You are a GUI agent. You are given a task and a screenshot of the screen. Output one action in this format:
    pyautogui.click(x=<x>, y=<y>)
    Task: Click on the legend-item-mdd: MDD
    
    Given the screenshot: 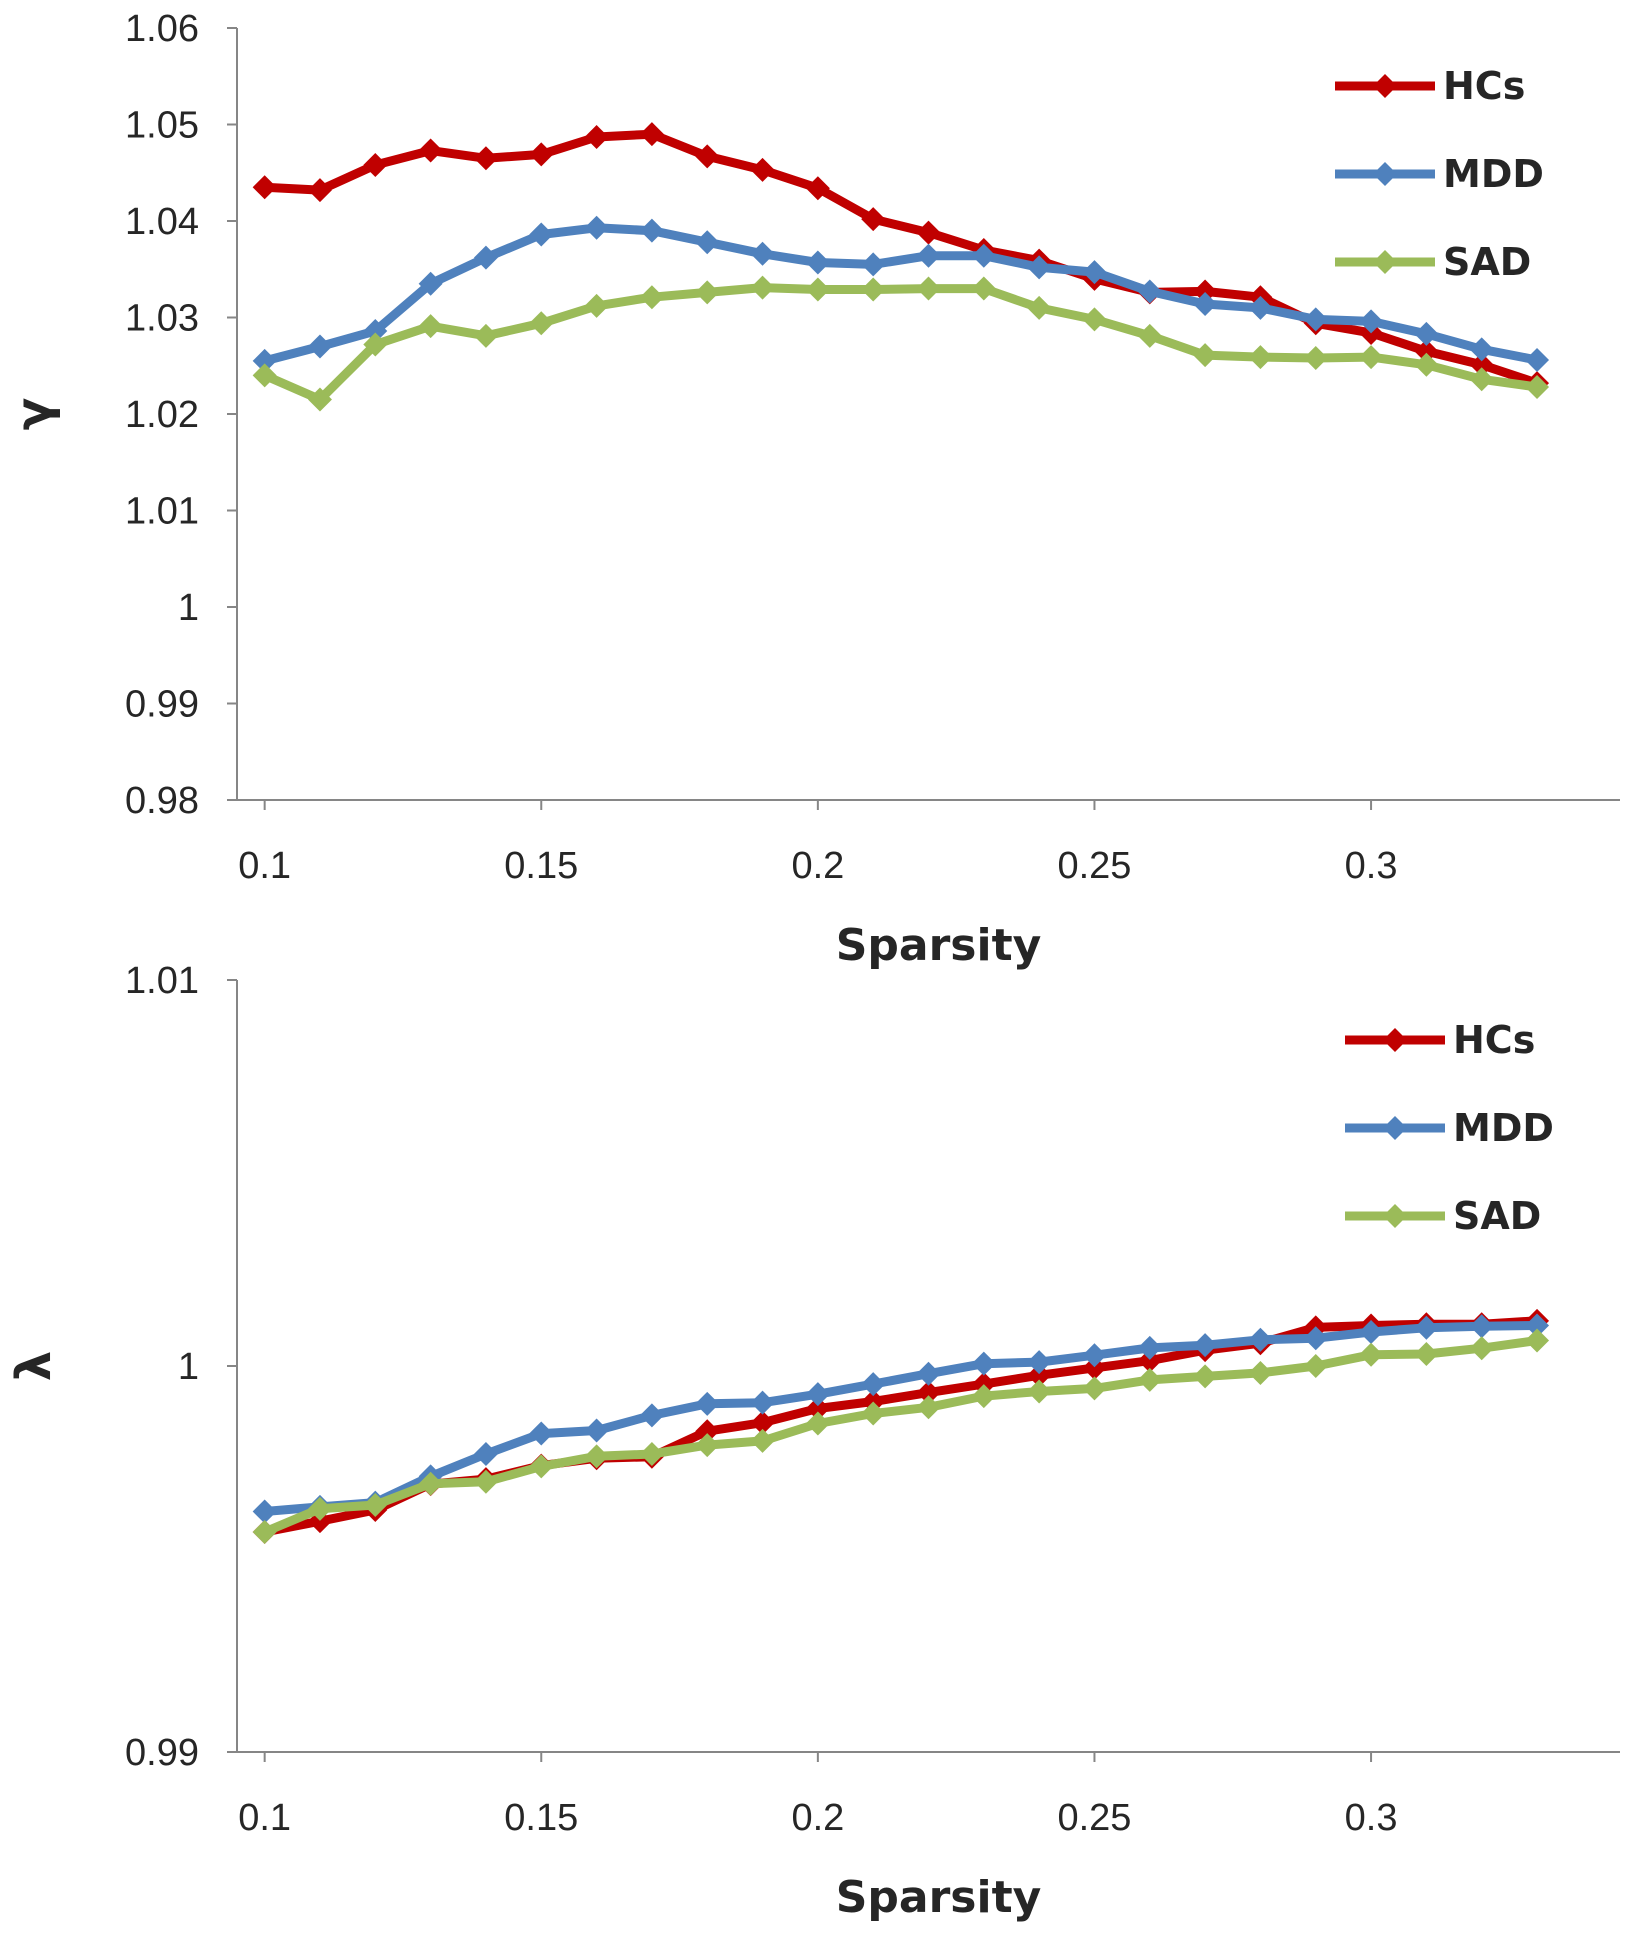 What is the action you would take?
    pyautogui.click(x=1449, y=1128)
    